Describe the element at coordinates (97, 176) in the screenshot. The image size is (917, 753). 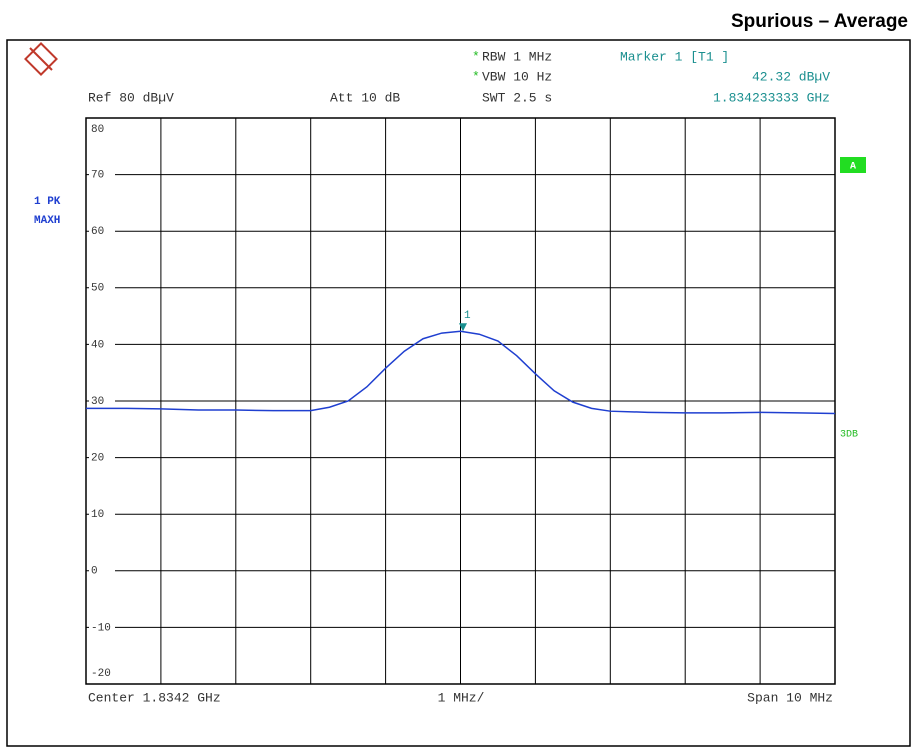
I see `y-tick-label: 70` at that location.